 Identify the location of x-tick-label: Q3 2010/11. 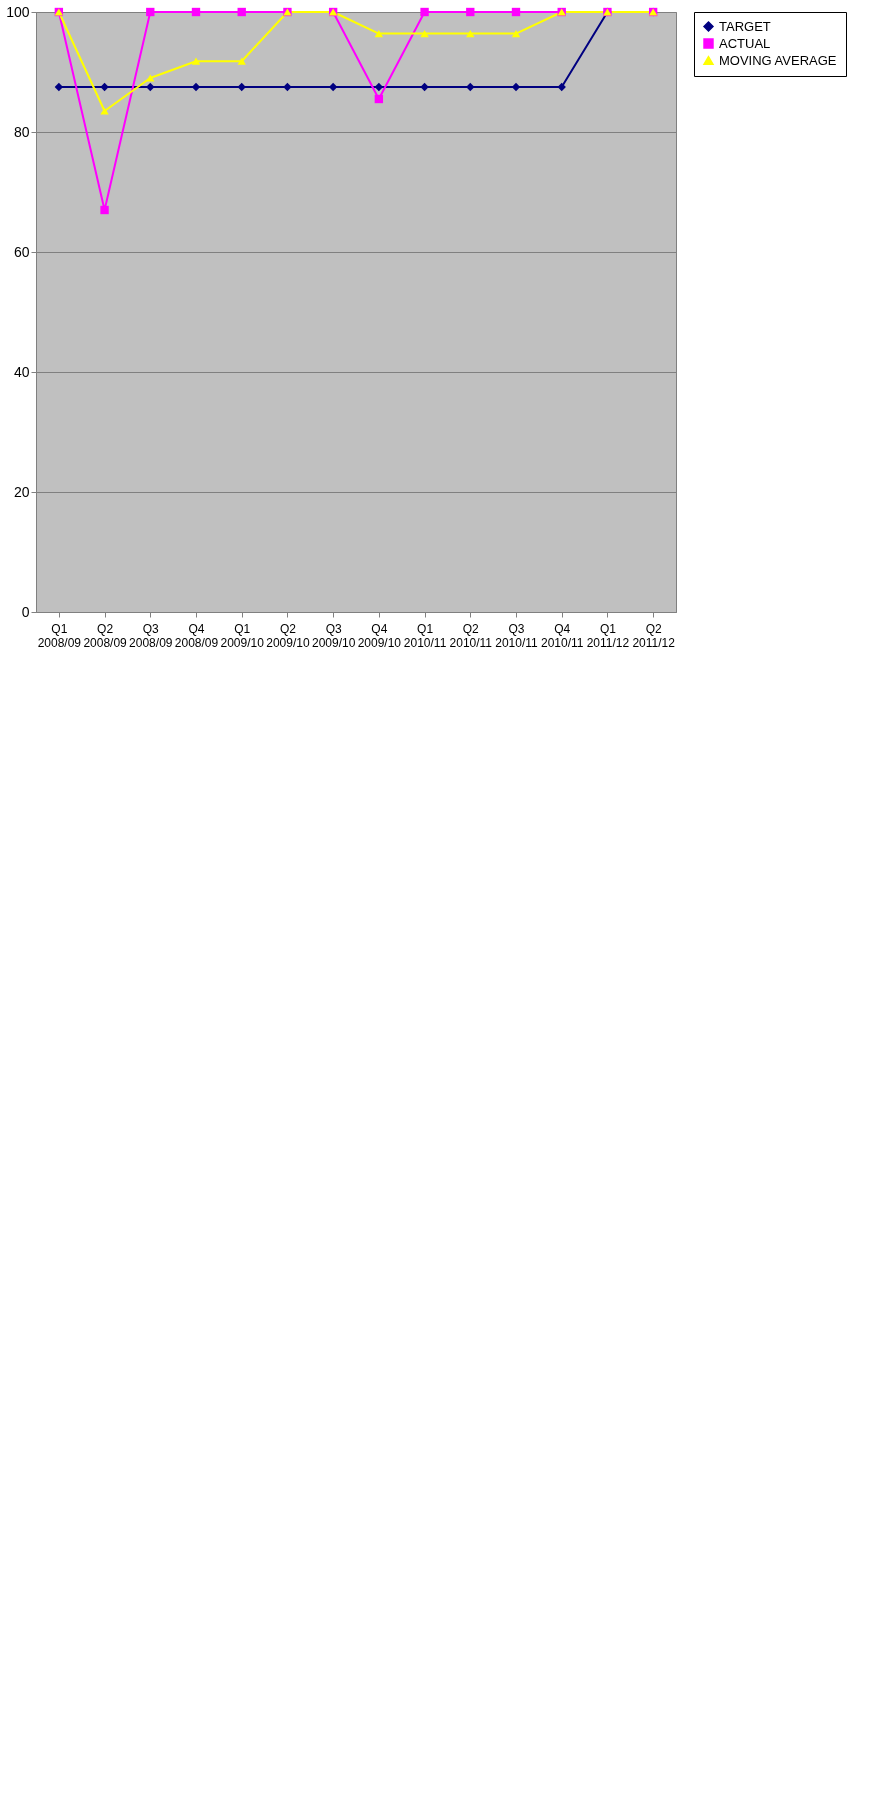
(517, 635).